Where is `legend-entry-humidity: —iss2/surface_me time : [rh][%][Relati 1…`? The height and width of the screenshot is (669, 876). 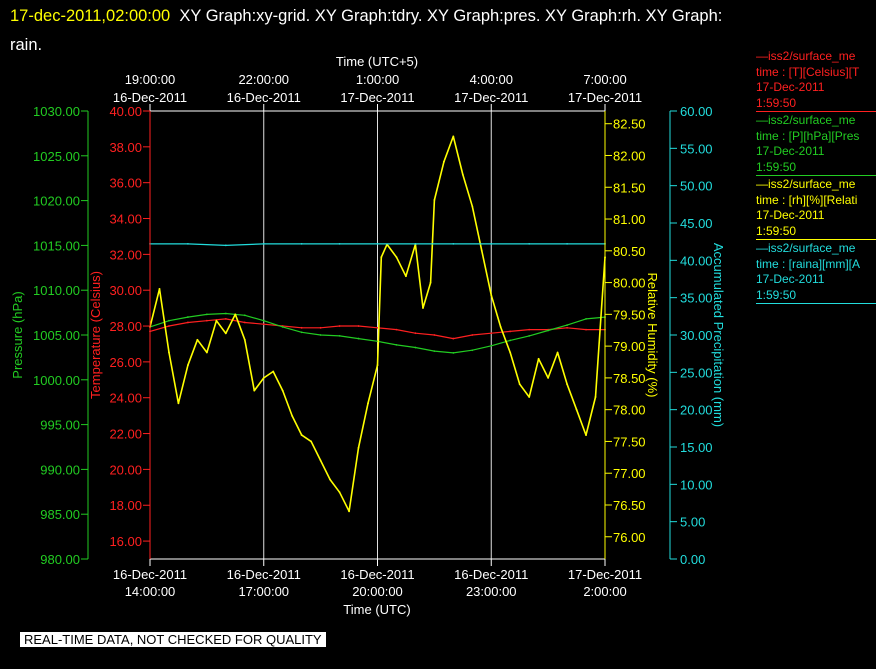 legend-entry-humidity: —iss2/surface_me time : [rh][%][Relati 1… is located at coordinates (816, 208).